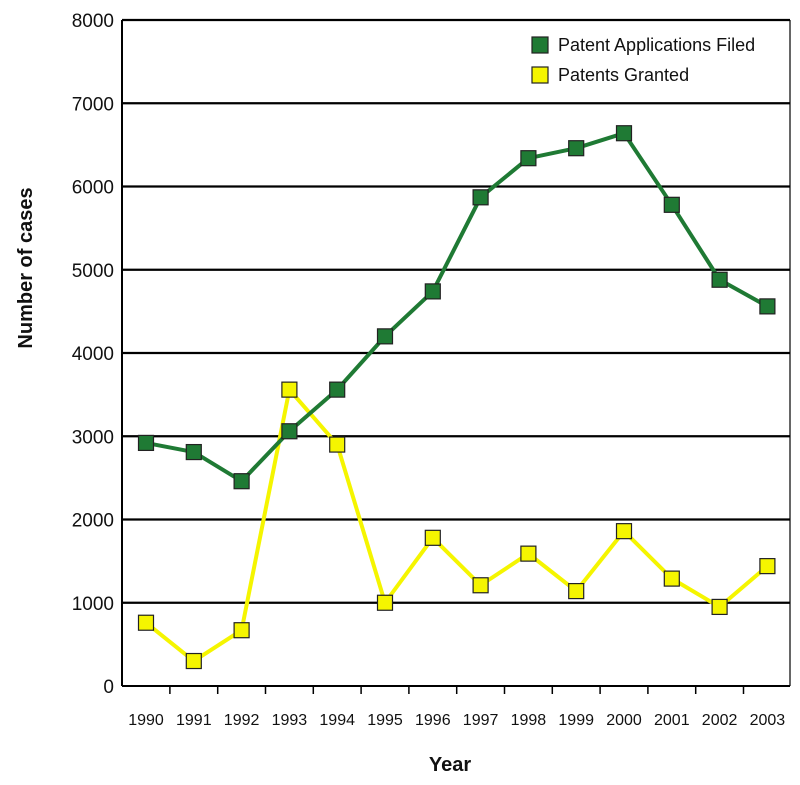  I want to click on x-tick-label: 2001, so click(672, 720).